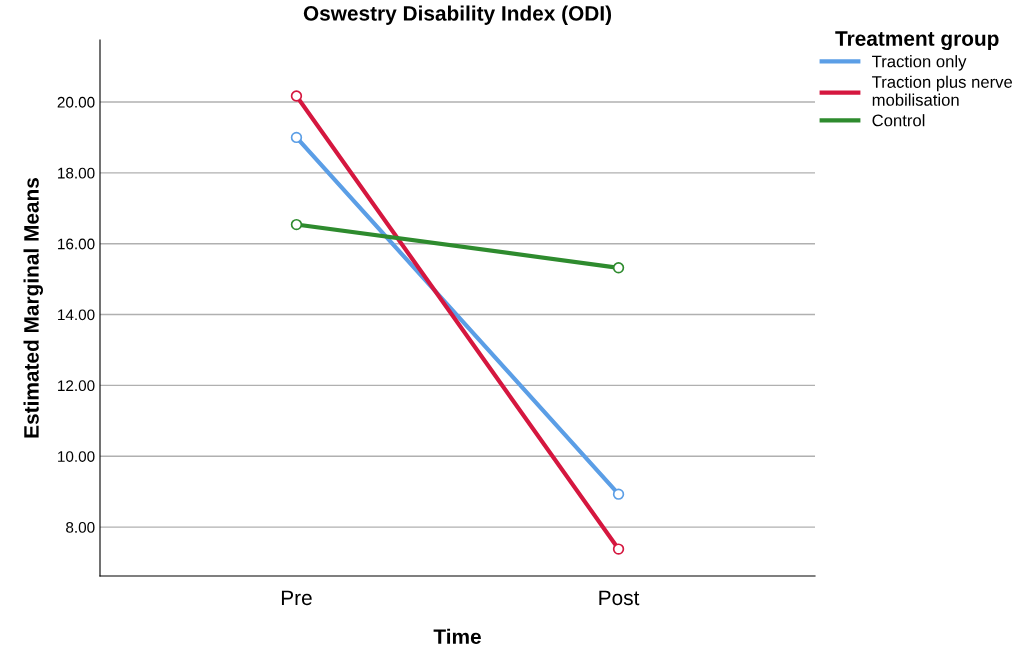  What do you see at coordinates (898, 120) in the screenshot?
I see `legend-label: Control` at bounding box center [898, 120].